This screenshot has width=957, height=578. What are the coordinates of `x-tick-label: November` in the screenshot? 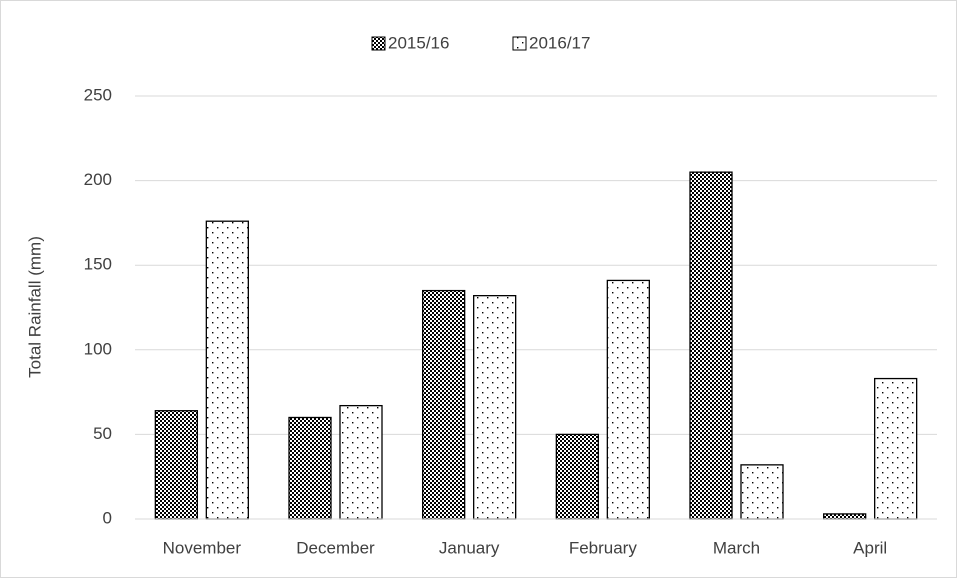 It's located at (202, 547).